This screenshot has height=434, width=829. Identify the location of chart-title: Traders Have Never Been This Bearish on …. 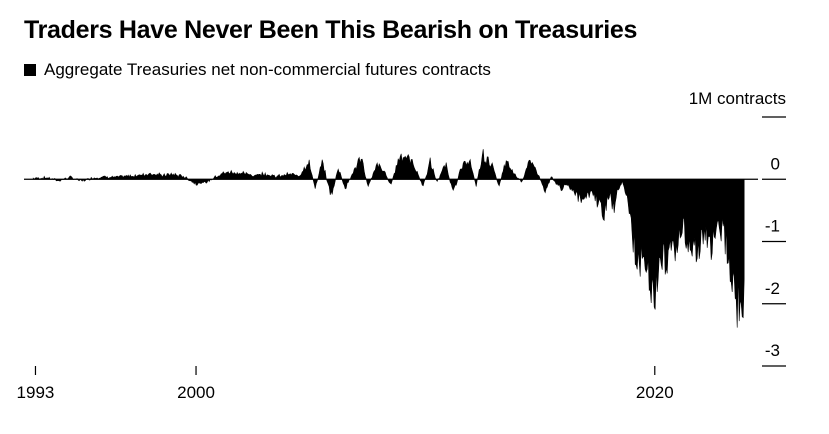
(331, 30).